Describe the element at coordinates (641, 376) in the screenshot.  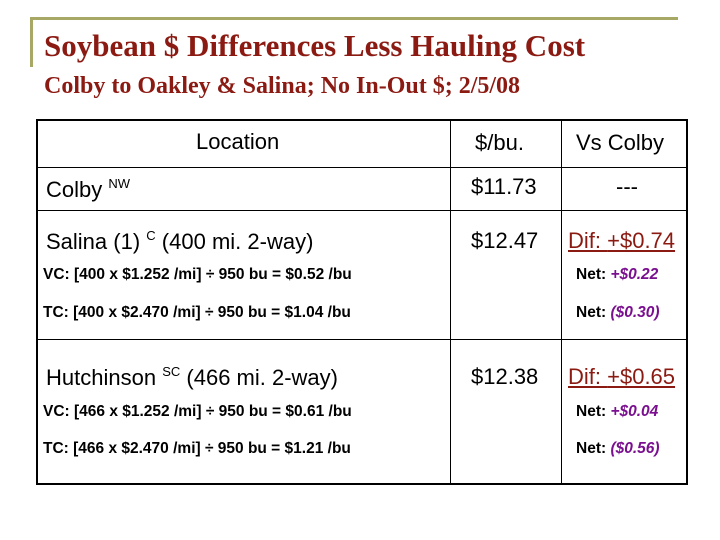
I see `hutchinson-dif-value: +$0.65` at that location.